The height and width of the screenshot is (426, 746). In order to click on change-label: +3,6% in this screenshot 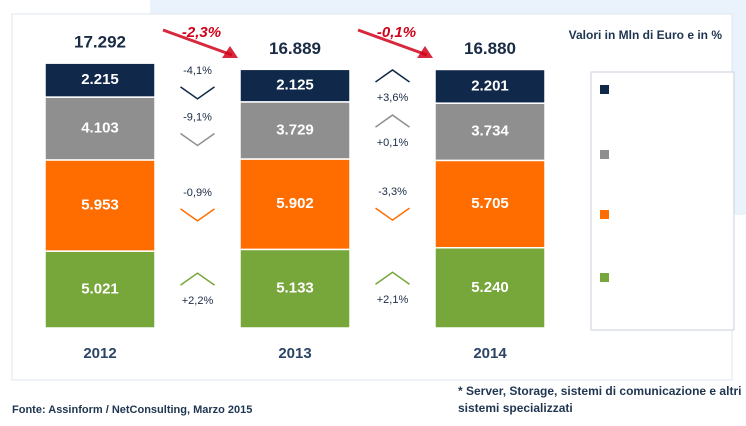, I will do `click(393, 98)`.